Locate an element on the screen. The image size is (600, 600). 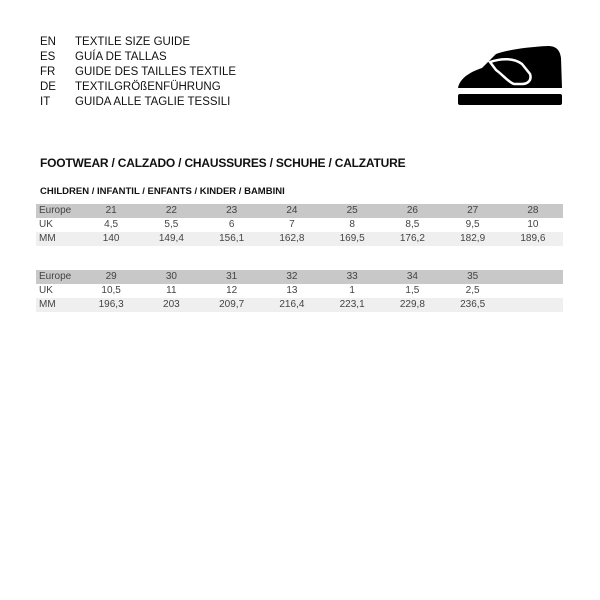
table-row: Europe 21 22 23 24 25 26 27 28 is located at coordinates (299, 211).